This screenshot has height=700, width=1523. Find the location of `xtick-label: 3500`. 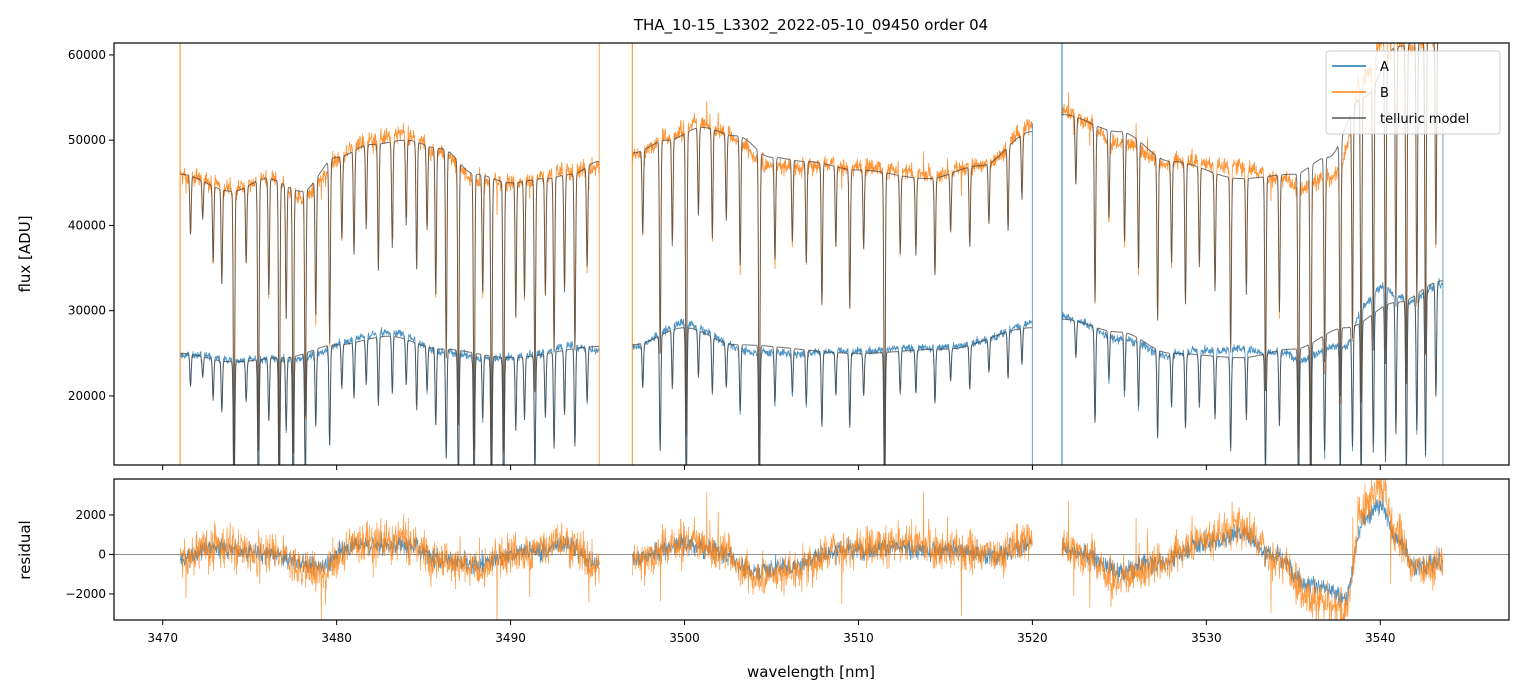

xtick-label: 3500 is located at coordinates (684, 638).